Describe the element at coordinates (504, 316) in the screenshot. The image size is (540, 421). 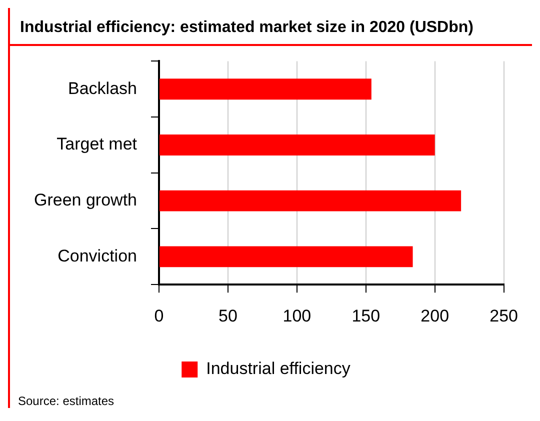
I see `x-tick-label: 250` at that location.